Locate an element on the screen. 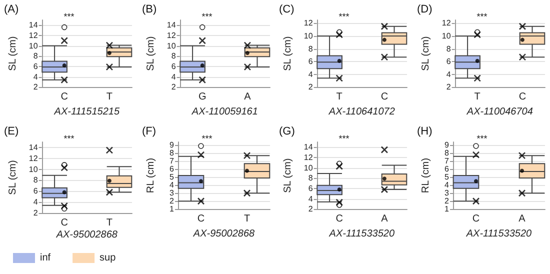 The width and height of the screenshot is (550, 274). chart-title: (A) is located at coordinates (11, 10).